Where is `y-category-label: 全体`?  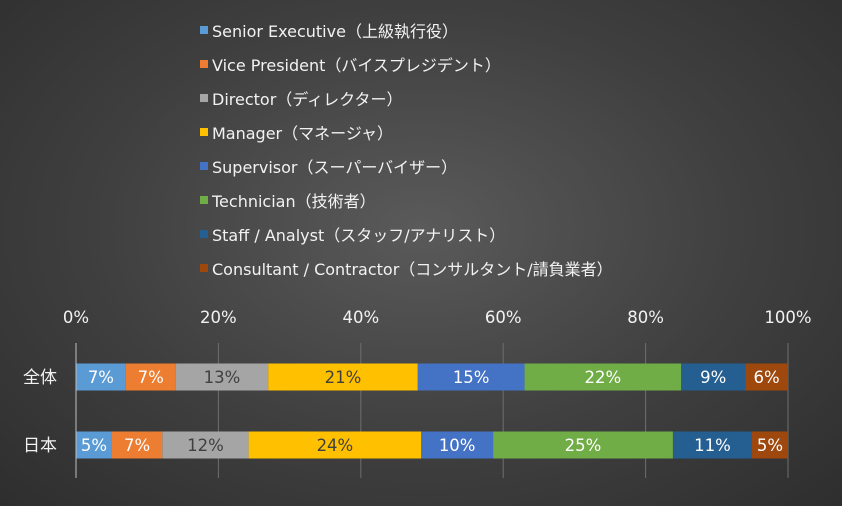
y-category-label: 全体 is located at coordinates (40, 378).